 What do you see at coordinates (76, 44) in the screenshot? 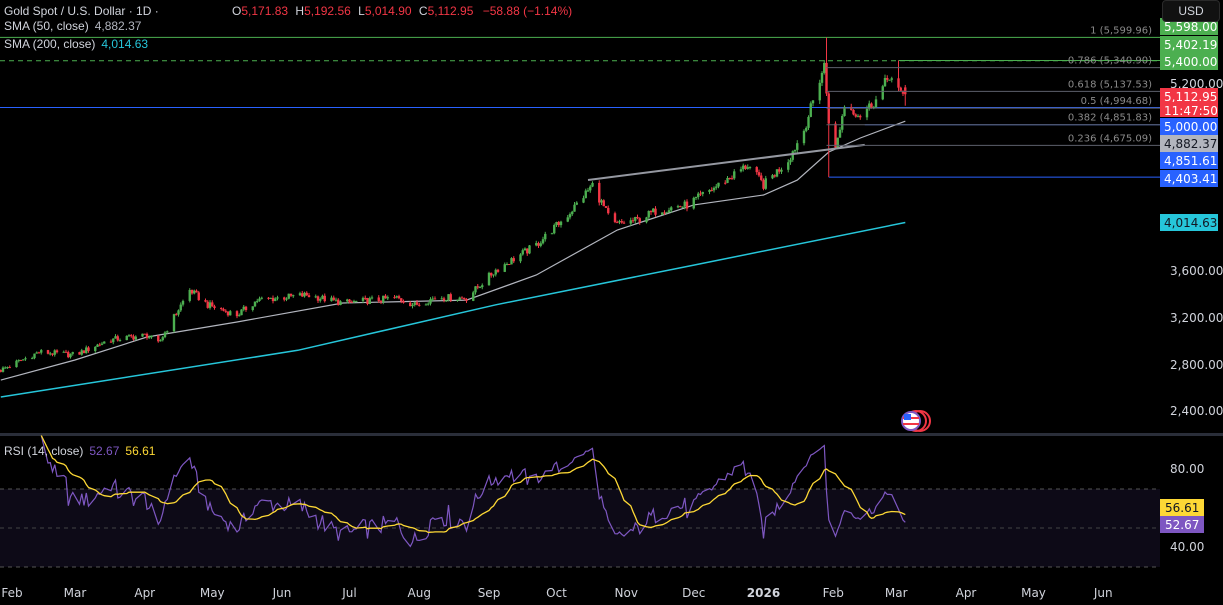
I see `sma200-legend: SMA (200, close) 4,014.63` at bounding box center [76, 44].